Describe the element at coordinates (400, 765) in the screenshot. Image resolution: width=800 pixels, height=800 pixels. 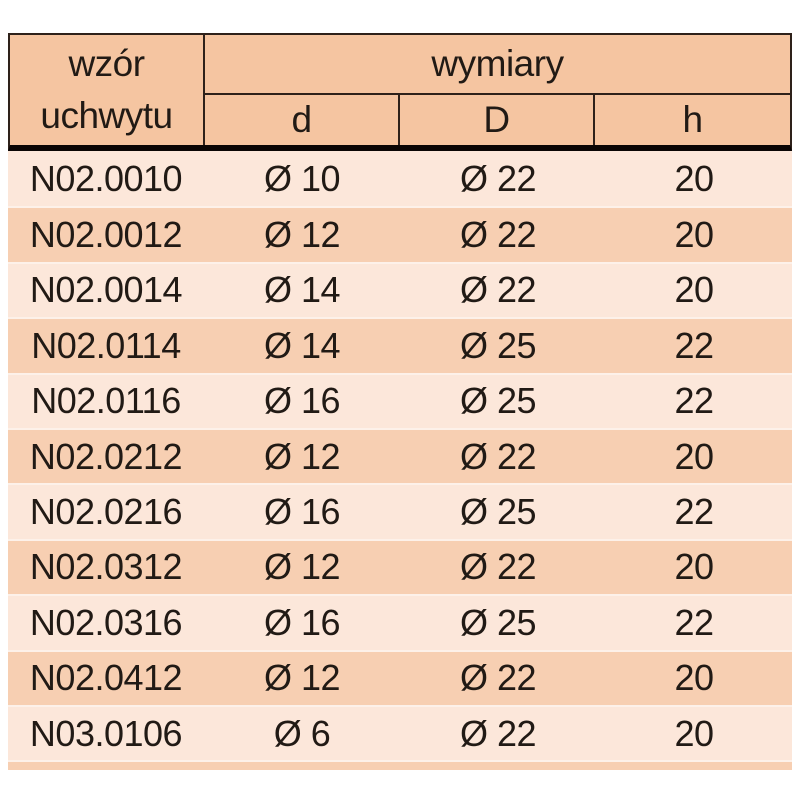
I see `table-bottom-strip` at that location.